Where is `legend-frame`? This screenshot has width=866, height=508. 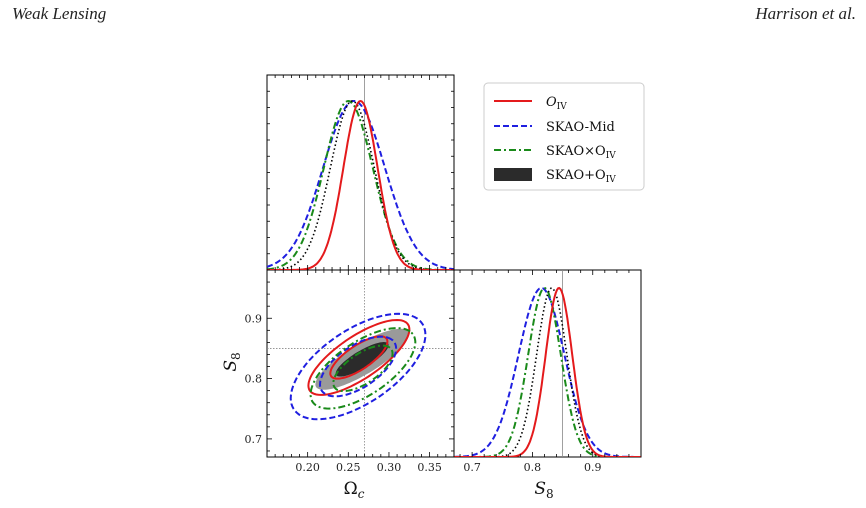
legend-frame is located at coordinates (564, 136).